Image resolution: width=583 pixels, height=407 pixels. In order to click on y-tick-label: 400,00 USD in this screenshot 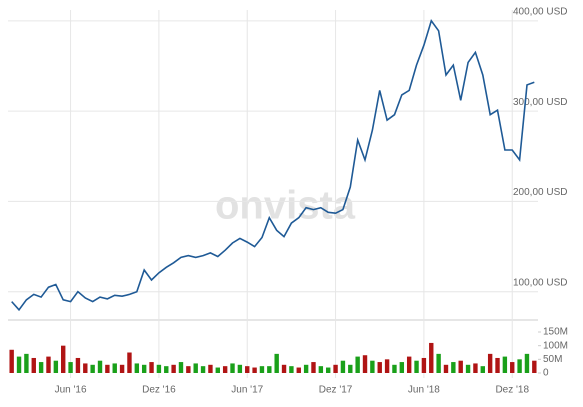, I will do `click(540, 11)`.